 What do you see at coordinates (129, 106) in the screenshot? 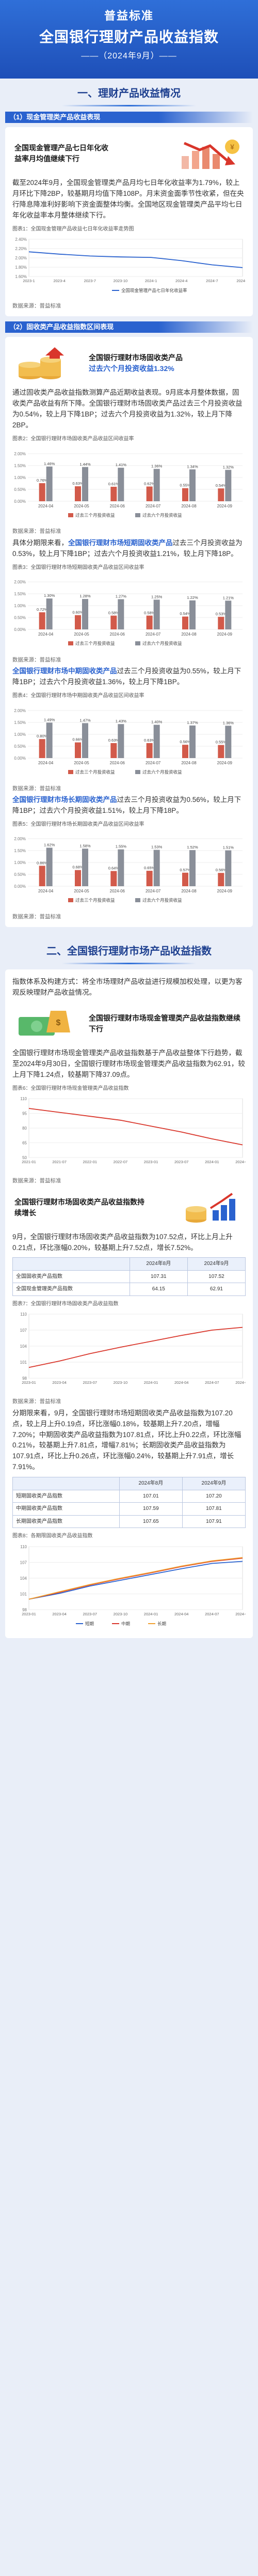
I see `section1-underline` at bounding box center [129, 106].